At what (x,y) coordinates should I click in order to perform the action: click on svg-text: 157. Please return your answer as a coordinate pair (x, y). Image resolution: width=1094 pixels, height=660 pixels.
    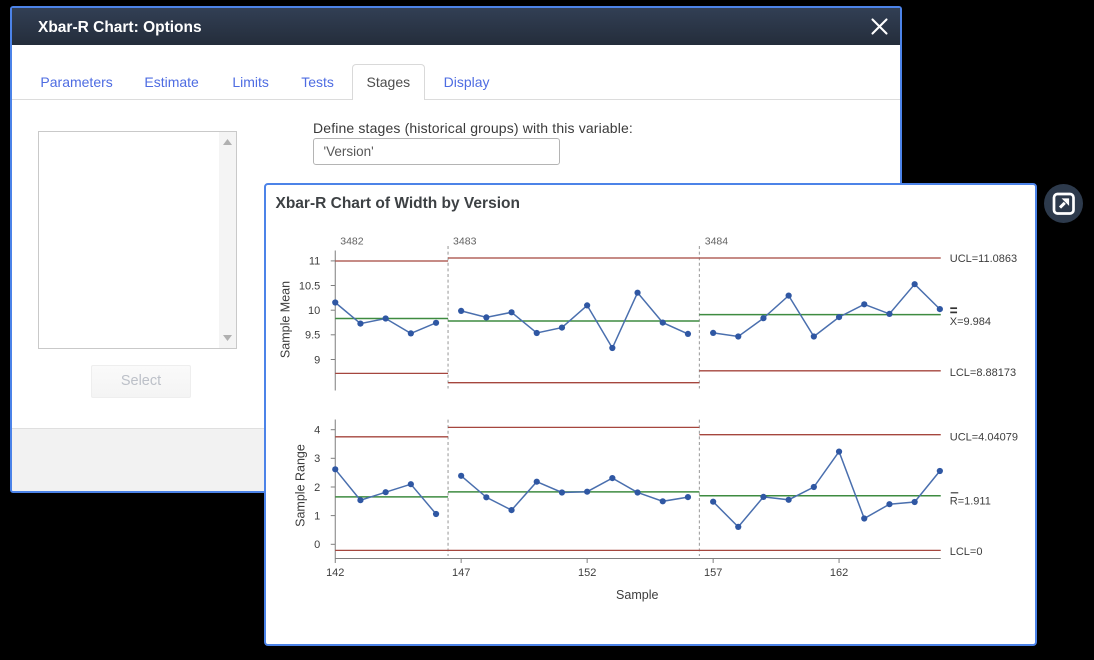
    Looking at the image, I should click on (712, 573).